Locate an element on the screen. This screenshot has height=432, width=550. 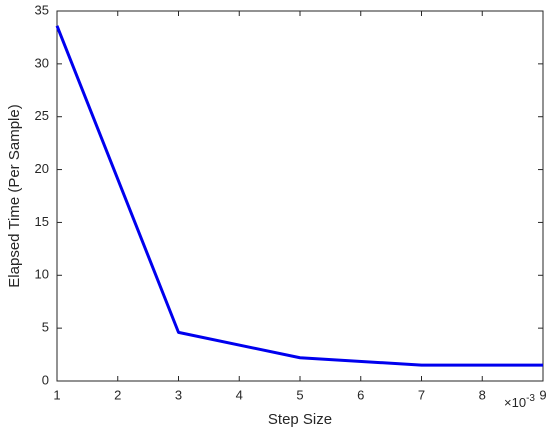
y-tick-label: 10 is located at coordinates (42, 274).